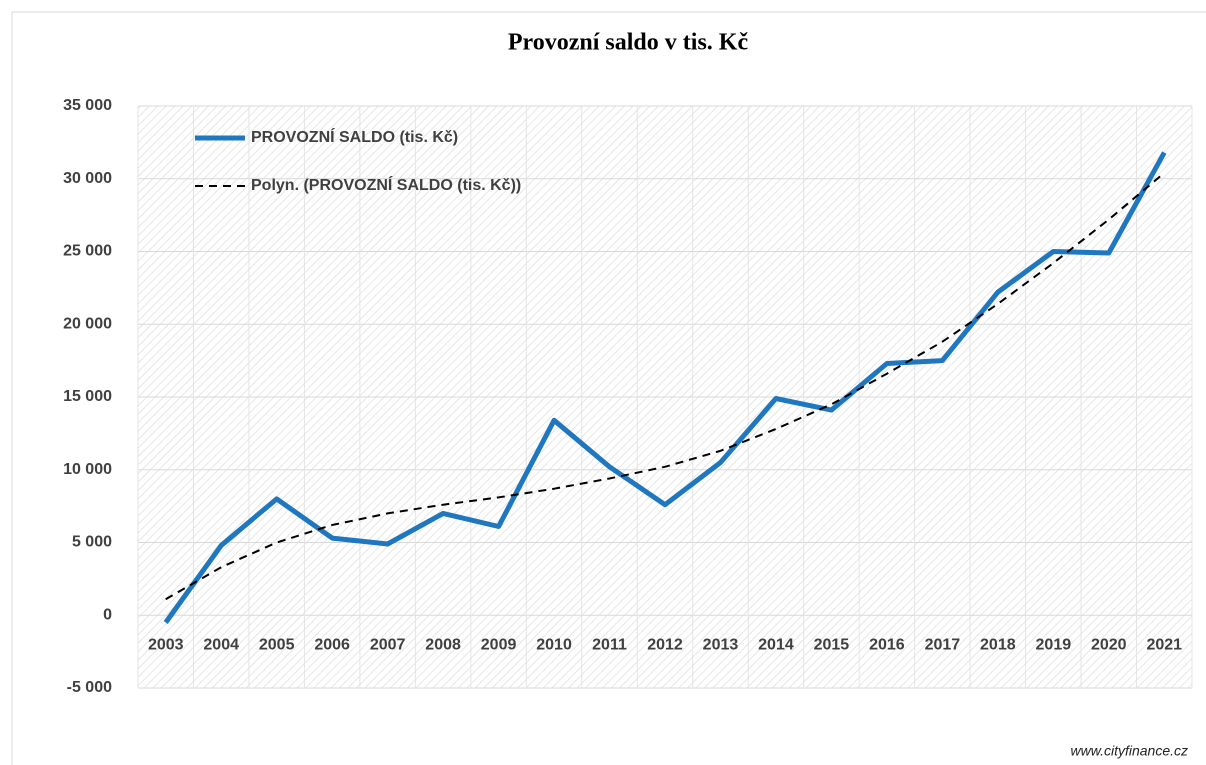  I want to click on x-tick-label: 2003, so click(166, 644).